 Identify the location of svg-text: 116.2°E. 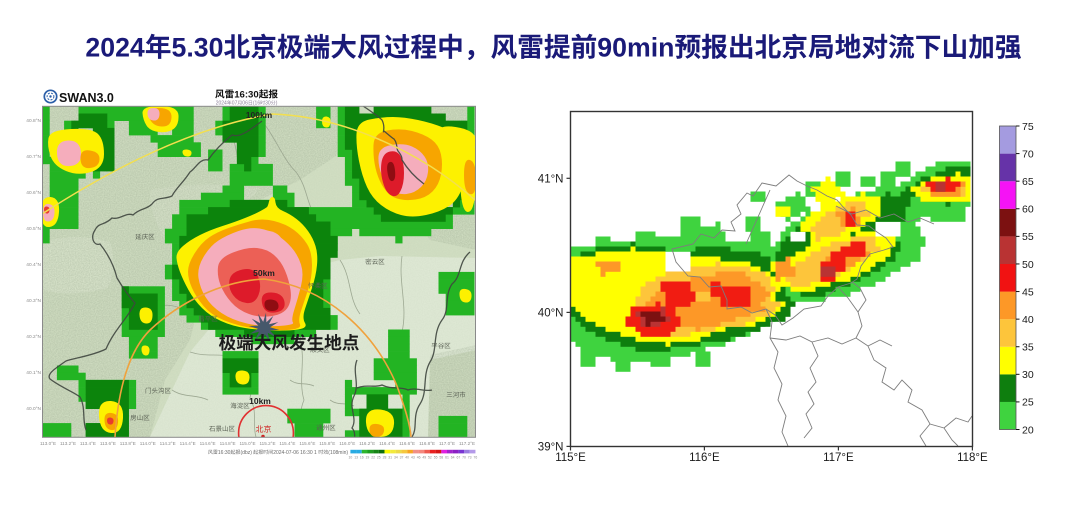
(367, 443).